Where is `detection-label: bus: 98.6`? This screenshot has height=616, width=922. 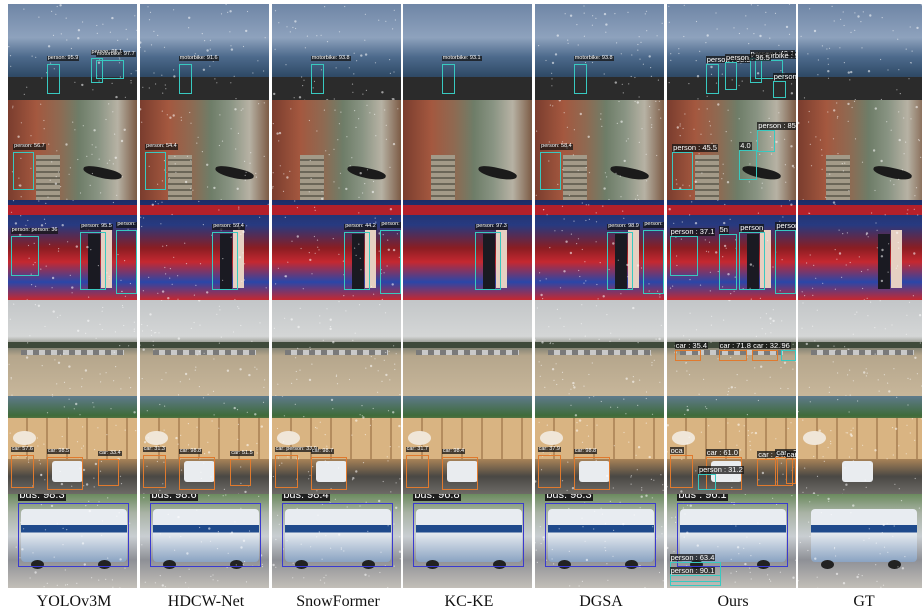
detection-label: bus: 98.6 is located at coordinates (174, 498).